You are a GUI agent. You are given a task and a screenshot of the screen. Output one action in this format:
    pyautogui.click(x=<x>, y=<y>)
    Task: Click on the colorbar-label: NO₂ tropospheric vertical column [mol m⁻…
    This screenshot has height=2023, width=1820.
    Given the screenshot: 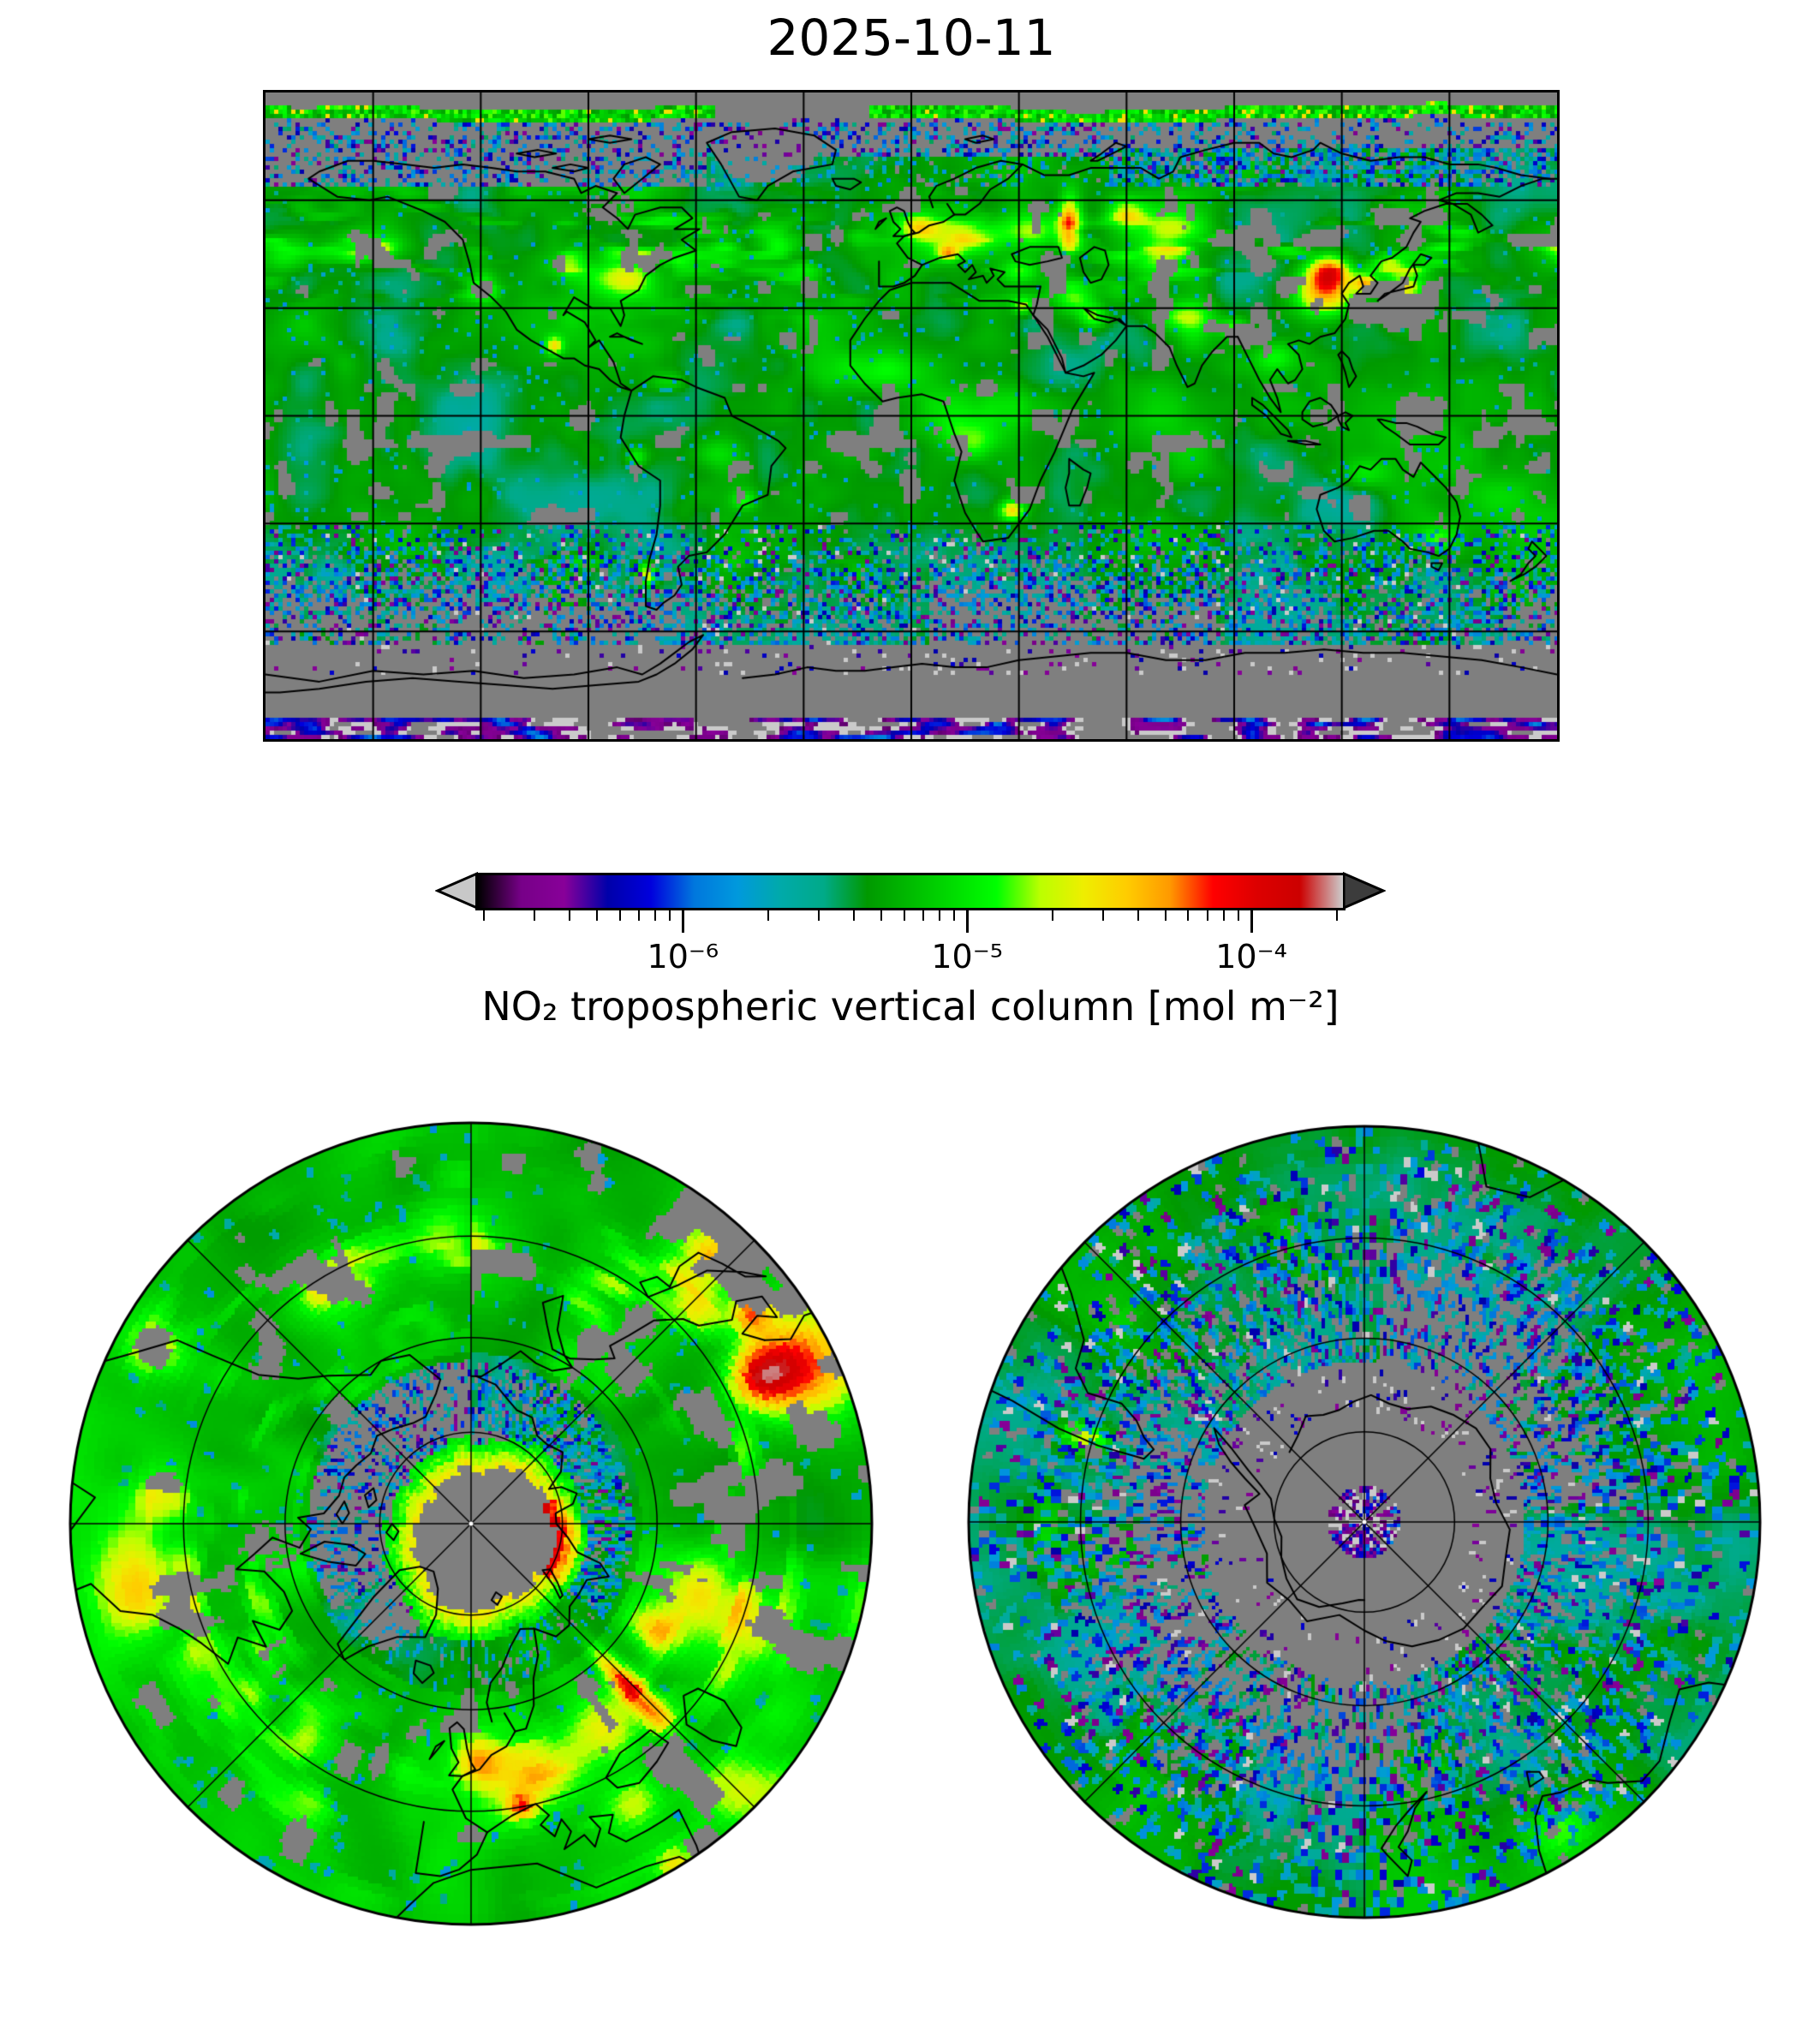 What is the action you would take?
    pyautogui.click(x=911, y=1006)
    